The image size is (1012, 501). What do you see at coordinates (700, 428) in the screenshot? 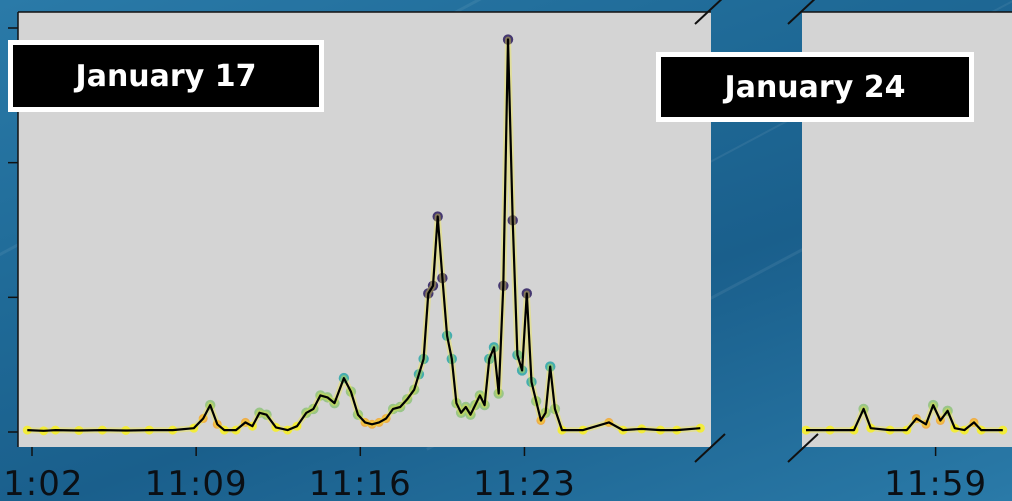
I see `data-point` at bounding box center [700, 428].